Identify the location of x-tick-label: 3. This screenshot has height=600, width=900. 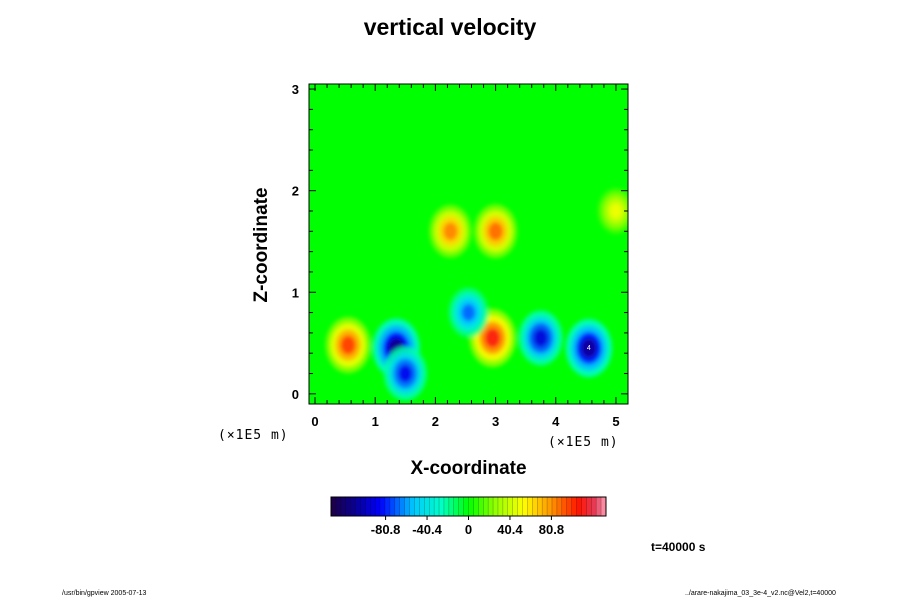
(495, 421).